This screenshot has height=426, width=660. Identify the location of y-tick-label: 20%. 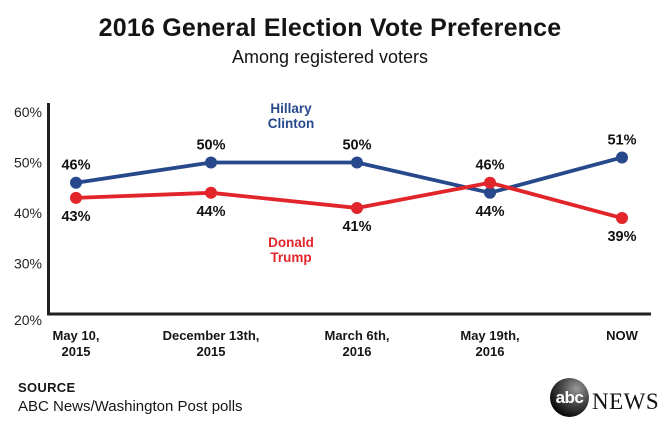
(28, 320).